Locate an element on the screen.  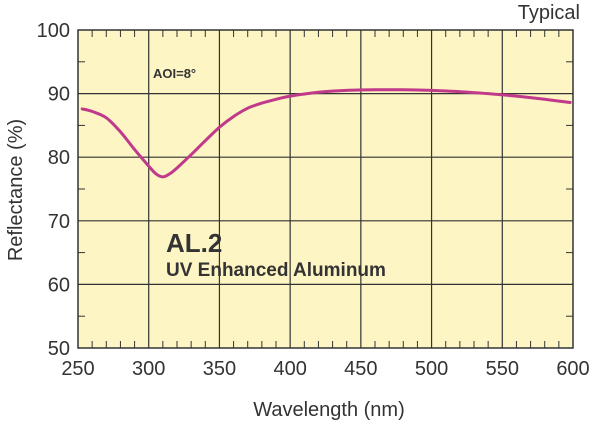
y-tick-label-60: 60 is located at coordinates (59, 285).